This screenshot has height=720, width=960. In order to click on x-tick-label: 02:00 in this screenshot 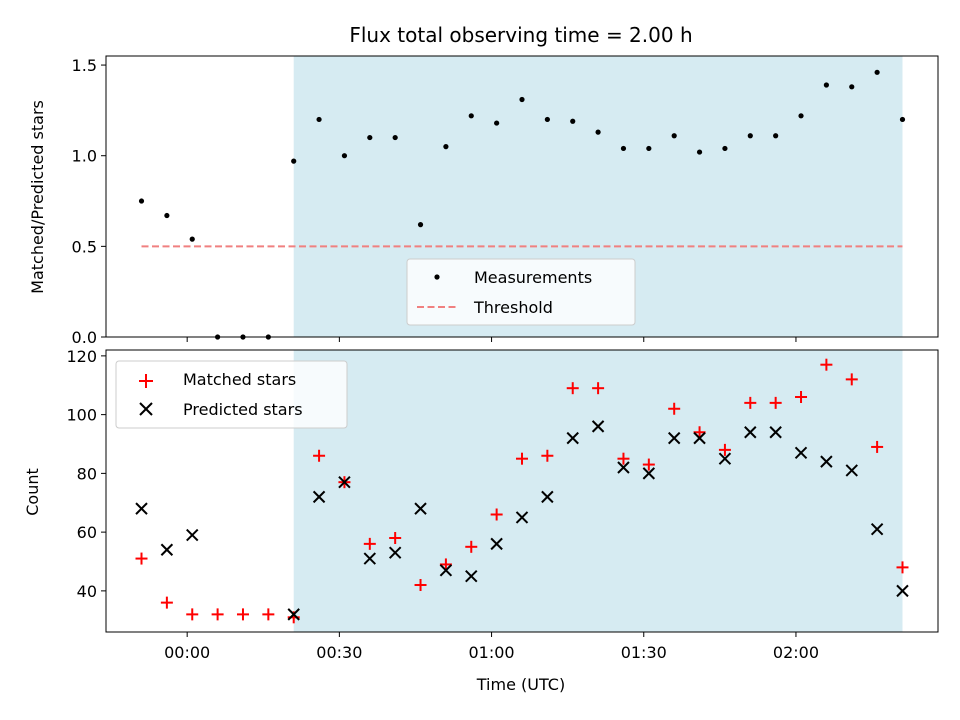, I will do `click(796, 652)`.